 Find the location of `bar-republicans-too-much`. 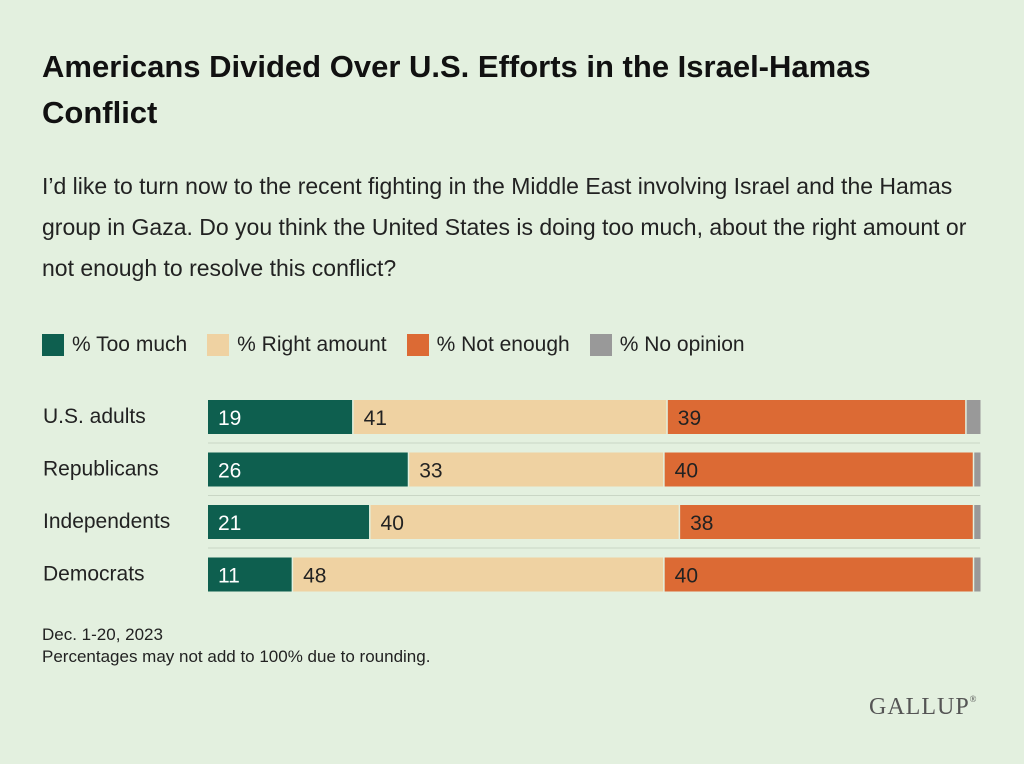

bar-republicans-too-much is located at coordinates (308, 469).